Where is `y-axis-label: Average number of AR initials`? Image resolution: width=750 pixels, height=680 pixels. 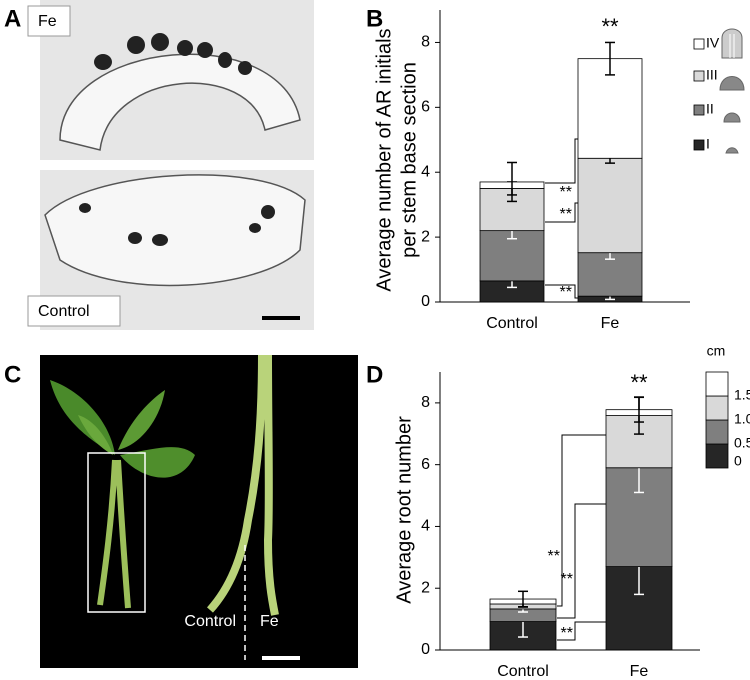 y-axis-label: Average number of AR initials is located at coordinates (384, 159).